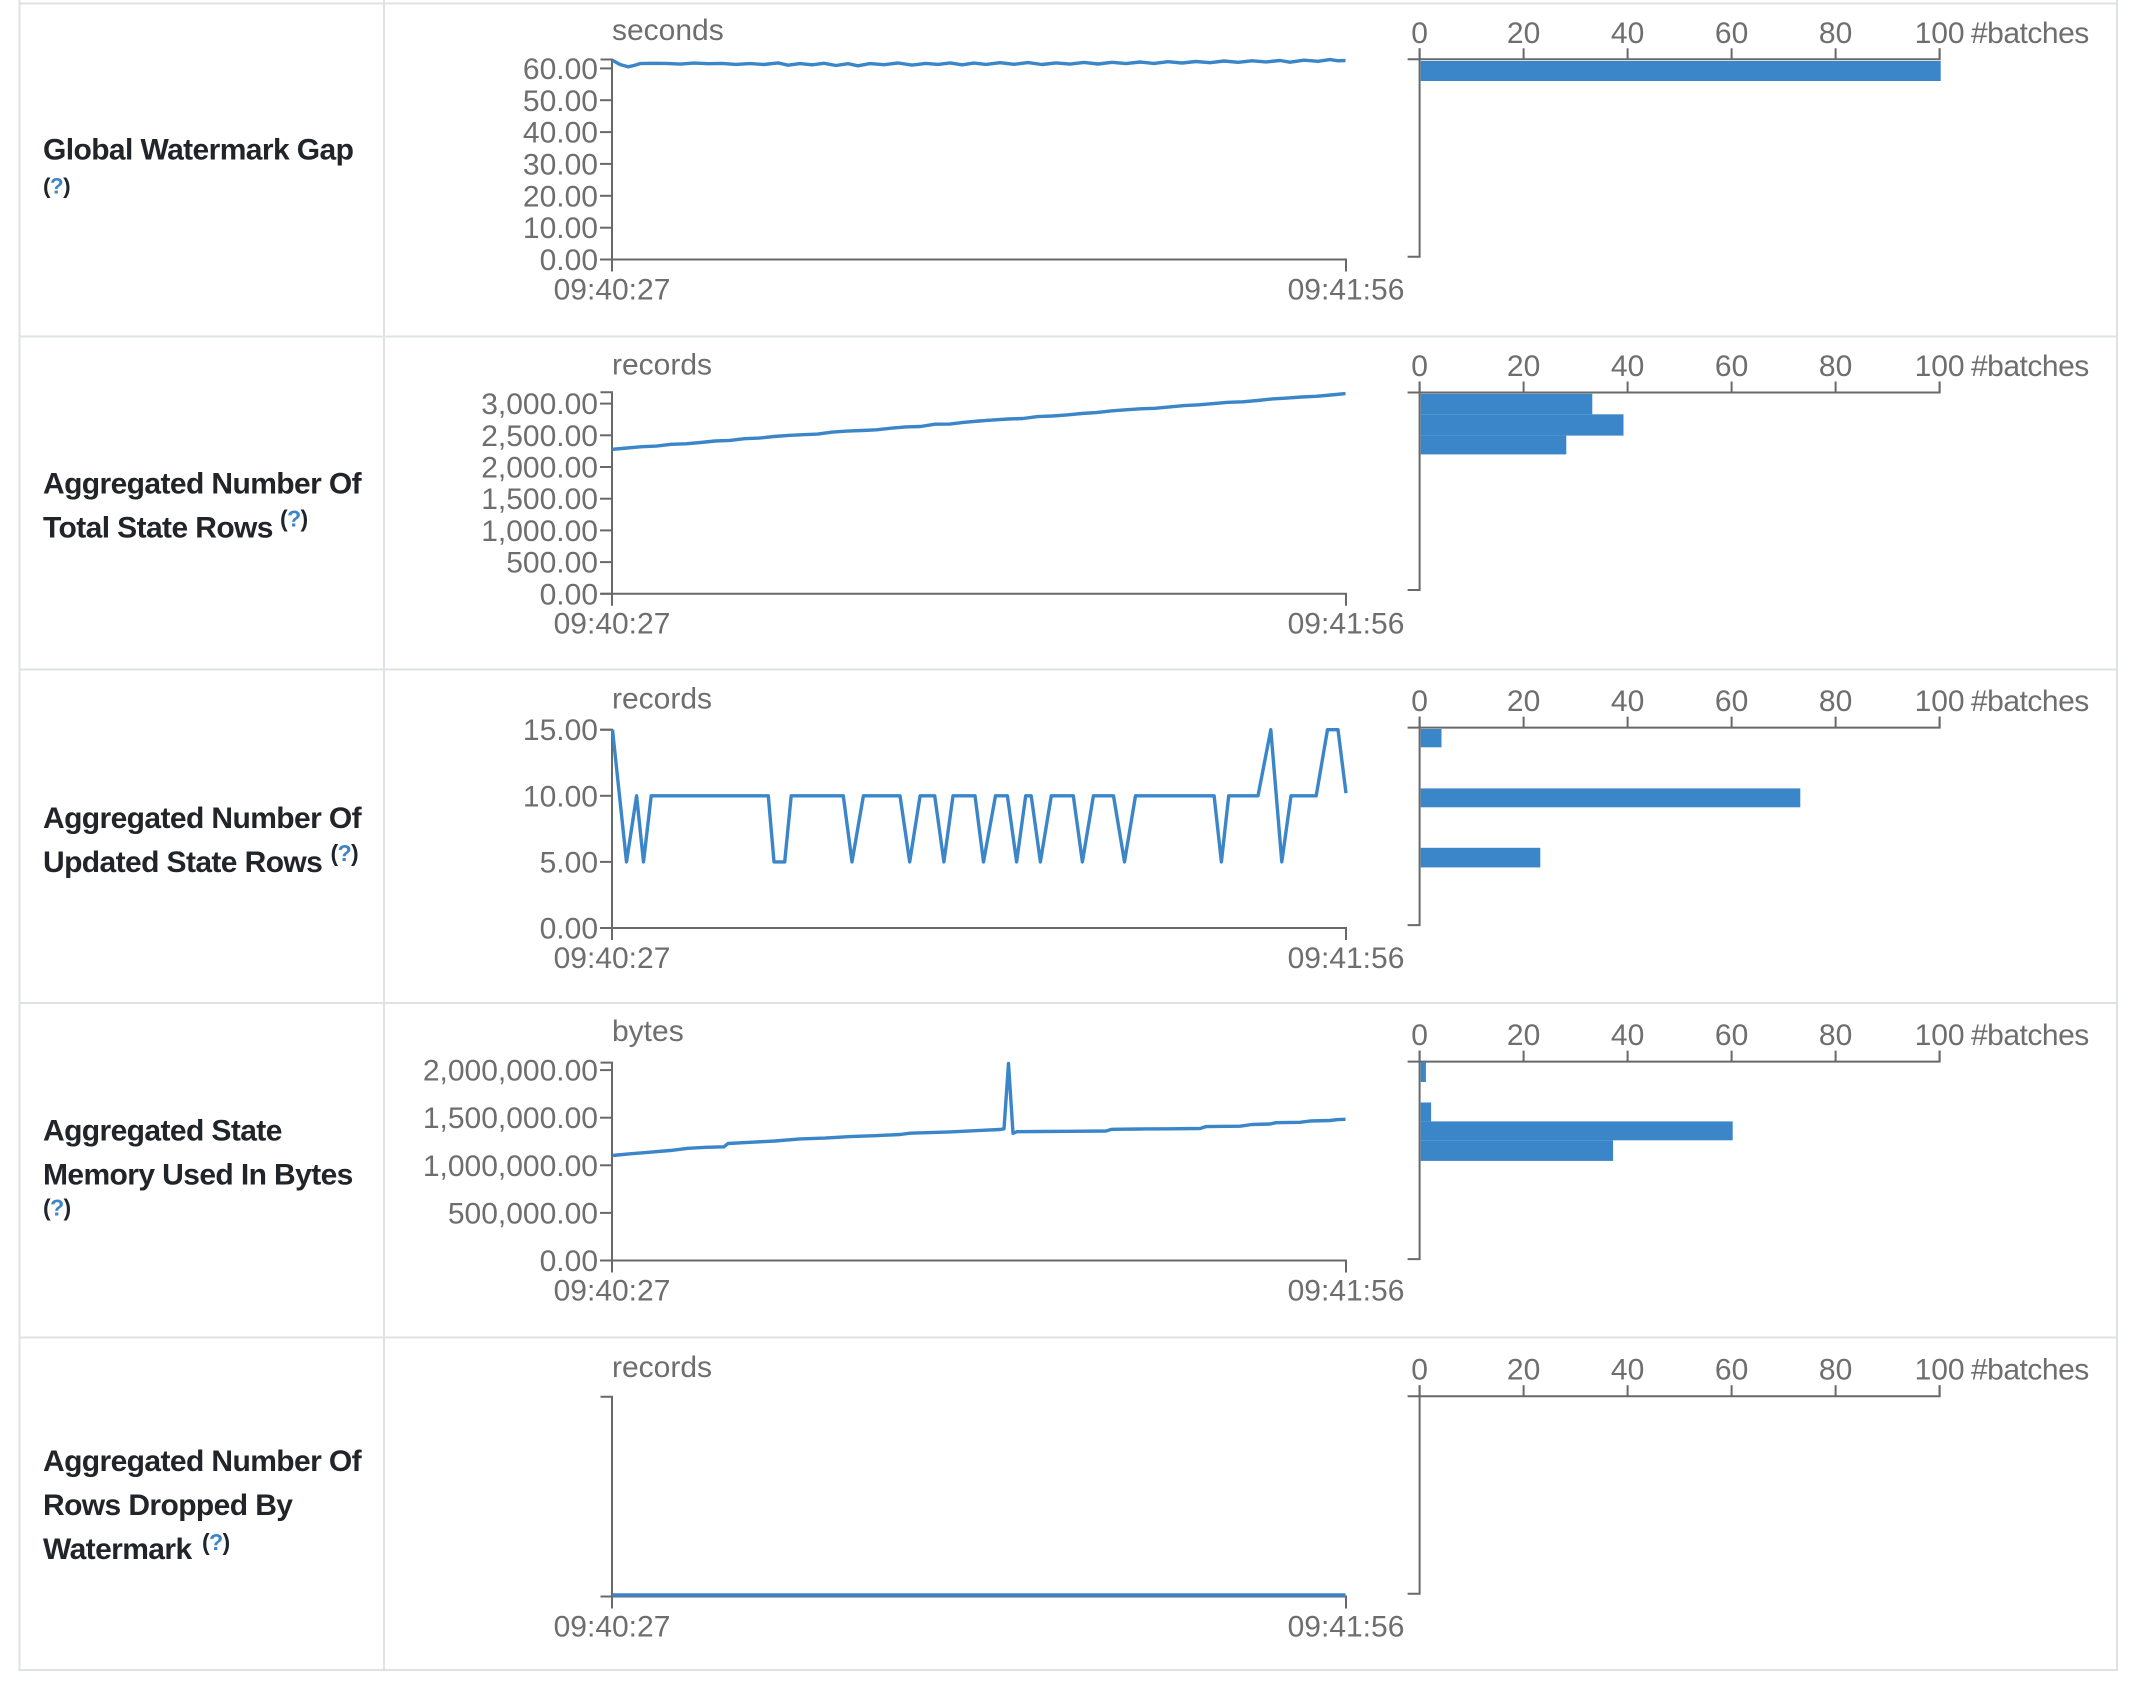 This screenshot has width=2132, height=1686. I want to click on svg-text: bytes, so click(648, 1031).